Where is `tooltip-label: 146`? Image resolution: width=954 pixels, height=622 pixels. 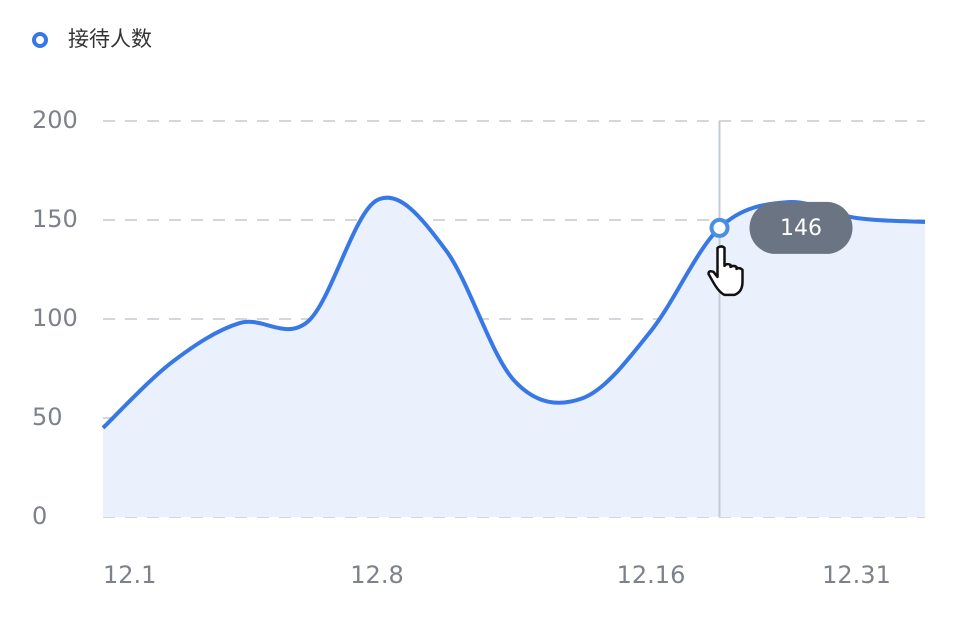 tooltip-label: 146 is located at coordinates (801, 228).